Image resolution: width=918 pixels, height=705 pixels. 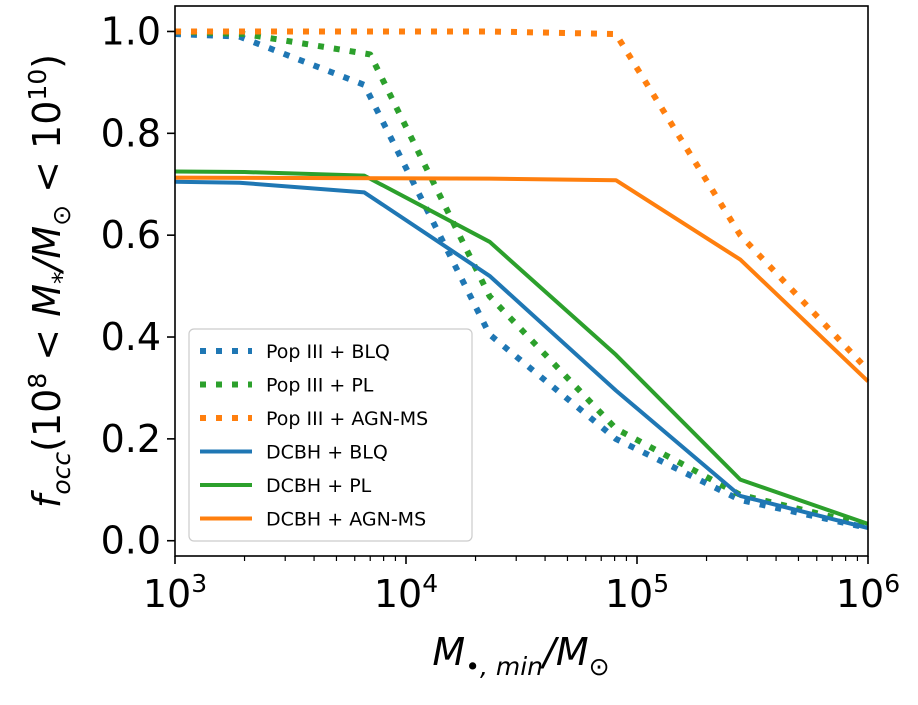 I want to click on legend-label-pop-iii-pl: Pop III + PL, so click(x=320, y=386).